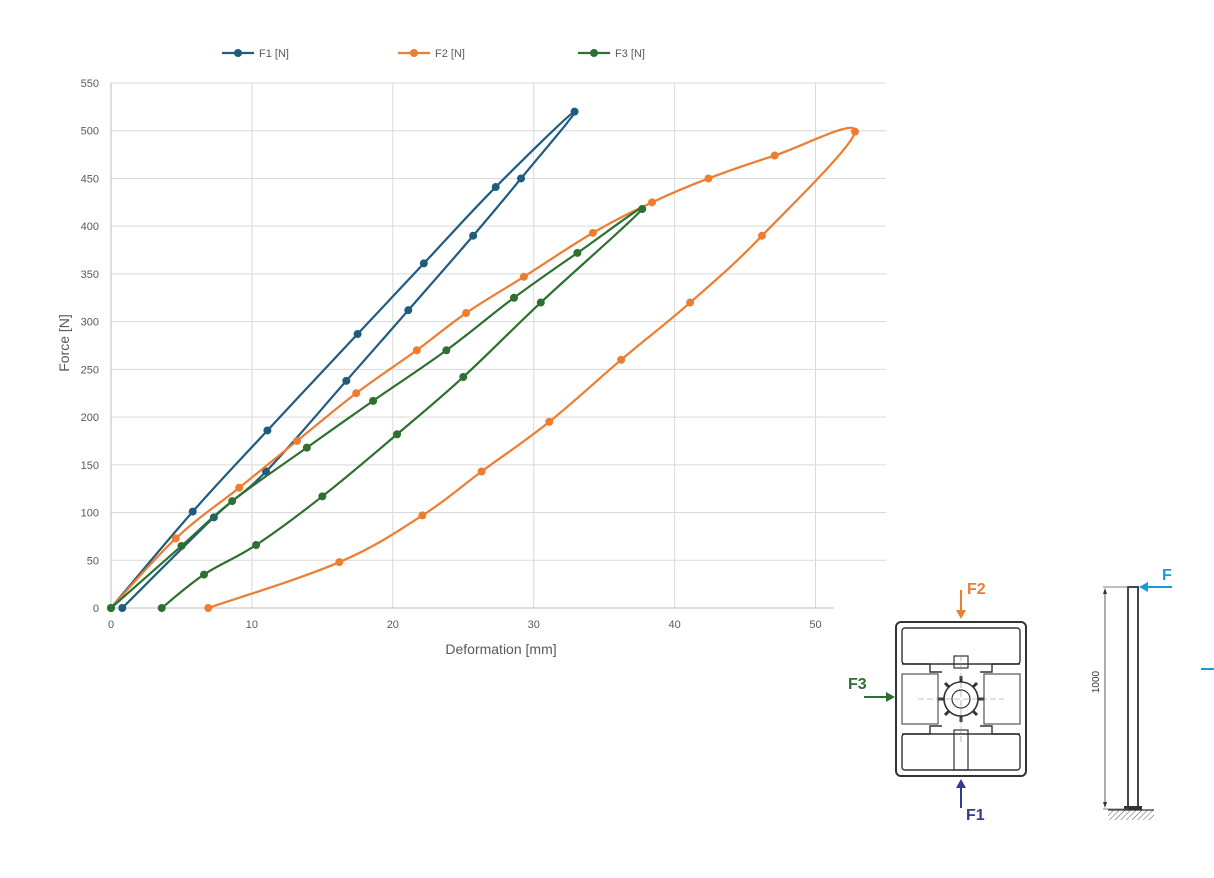  What do you see at coordinates (630, 54) in the screenshot?
I see `legend-label: F3 [N]` at bounding box center [630, 54].